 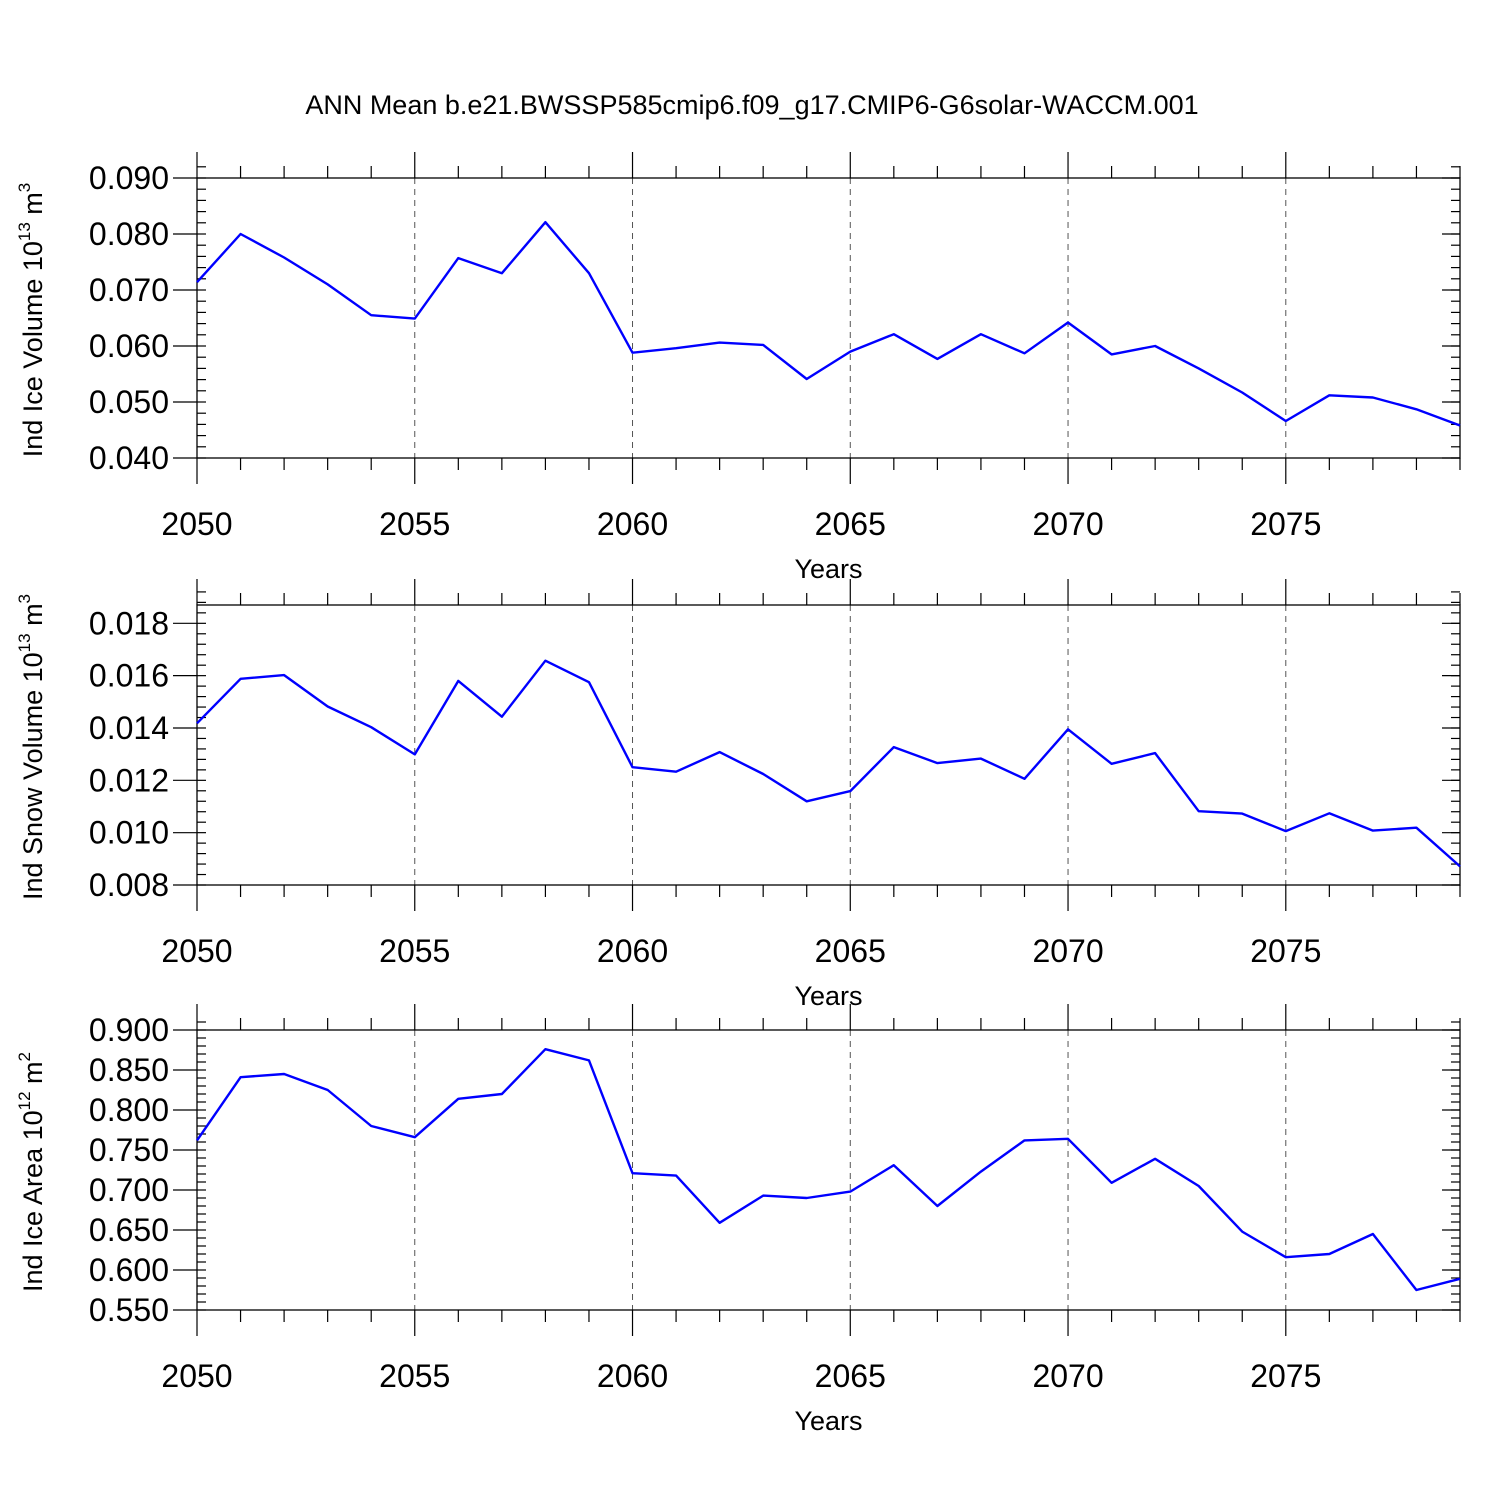 I want to click on y-axis-label-main: Ind Ice Area 10, so click(x=33, y=1201).